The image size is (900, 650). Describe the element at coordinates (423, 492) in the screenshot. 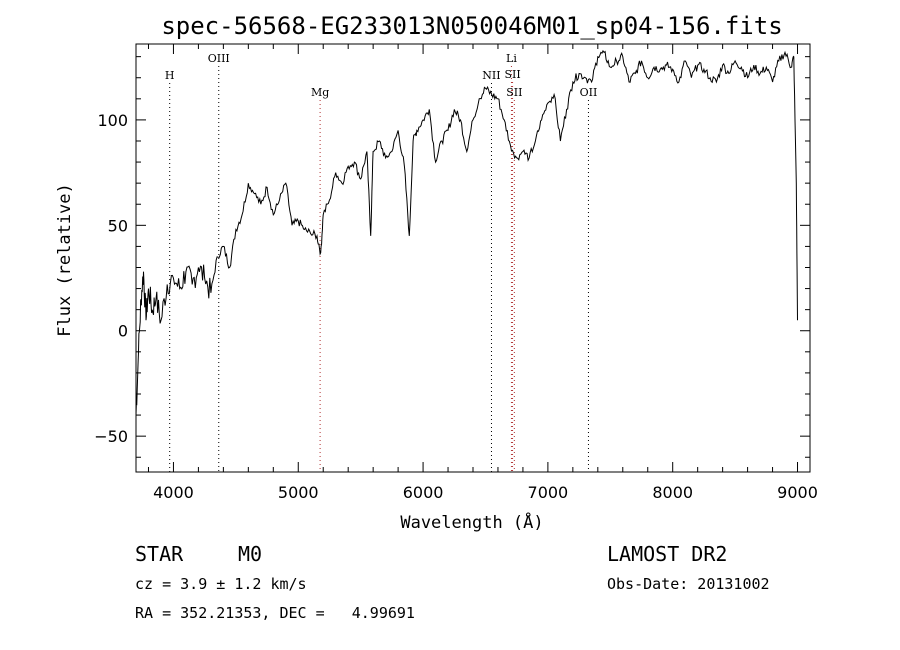

I see `x-tick-label: 6000` at that location.